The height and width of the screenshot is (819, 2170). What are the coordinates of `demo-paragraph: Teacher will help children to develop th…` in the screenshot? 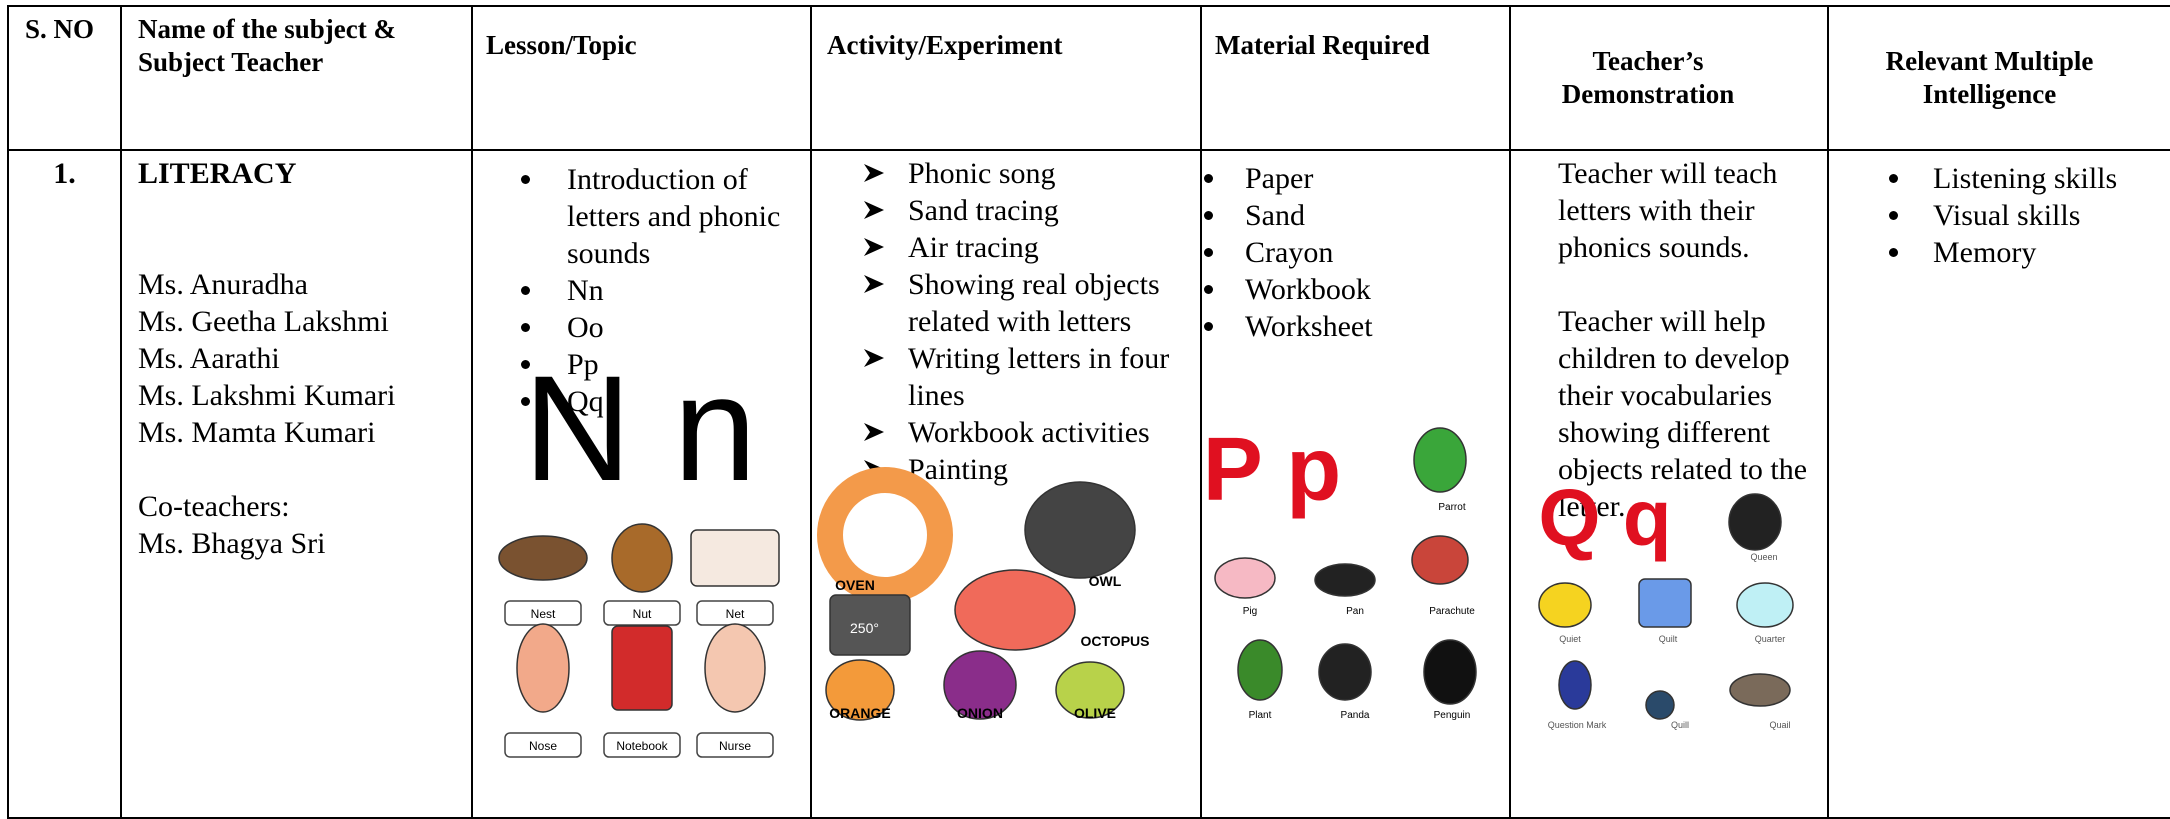 It's located at (1683, 414).